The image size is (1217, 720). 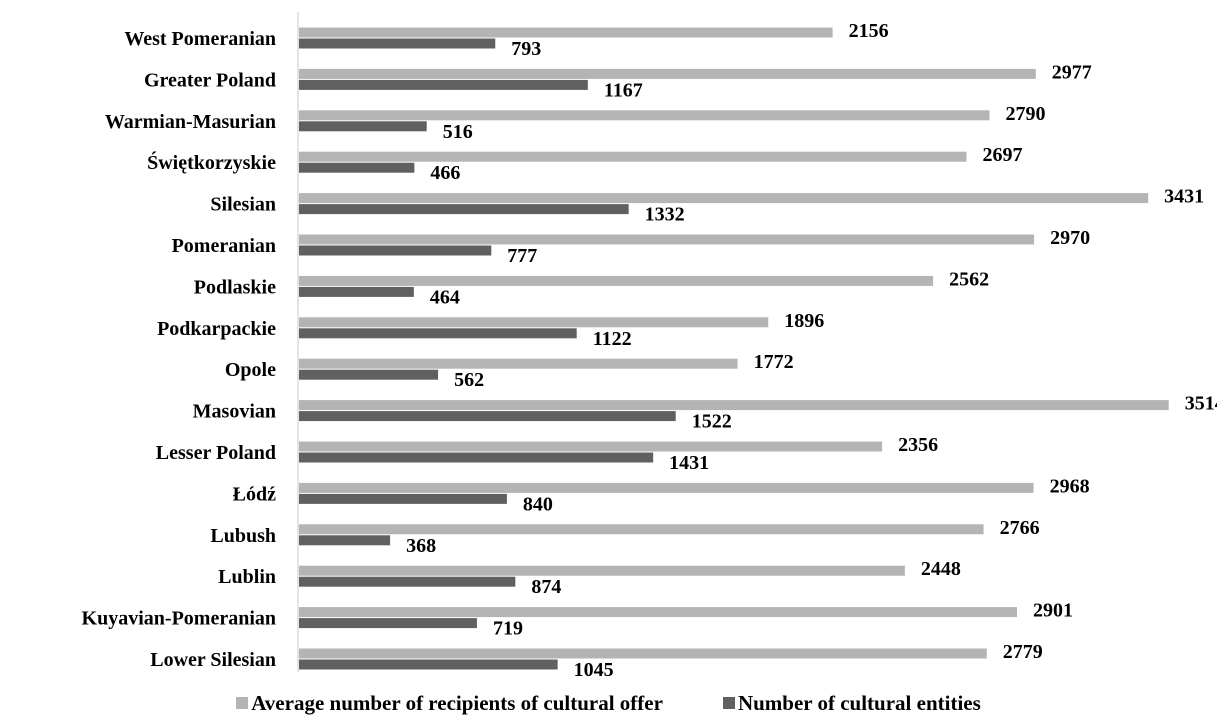 What do you see at coordinates (224, 246) in the screenshot?
I see `category-label: Pomeranian` at bounding box center [224, 246].